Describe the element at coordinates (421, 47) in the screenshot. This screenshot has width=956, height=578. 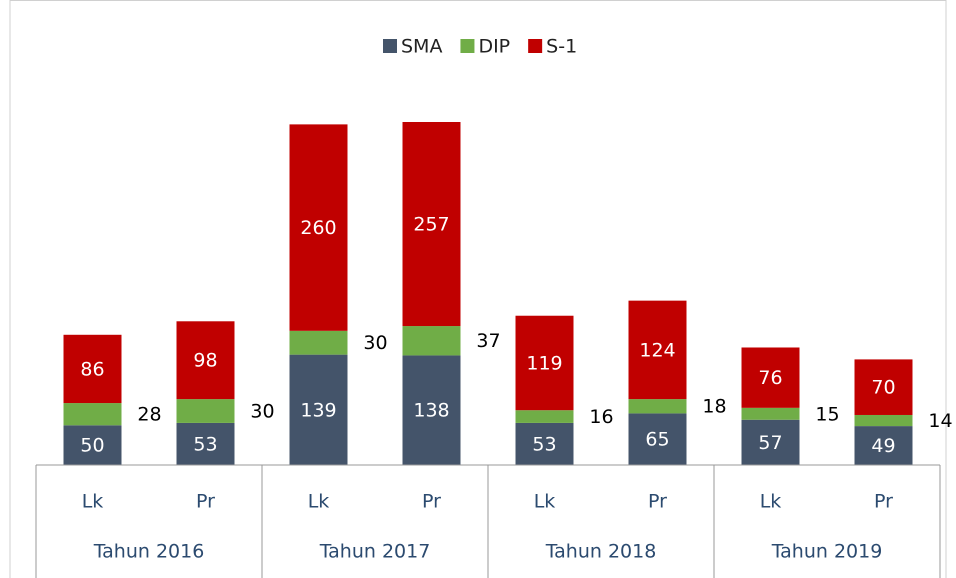
I see `legend-label: SMA` at that location.